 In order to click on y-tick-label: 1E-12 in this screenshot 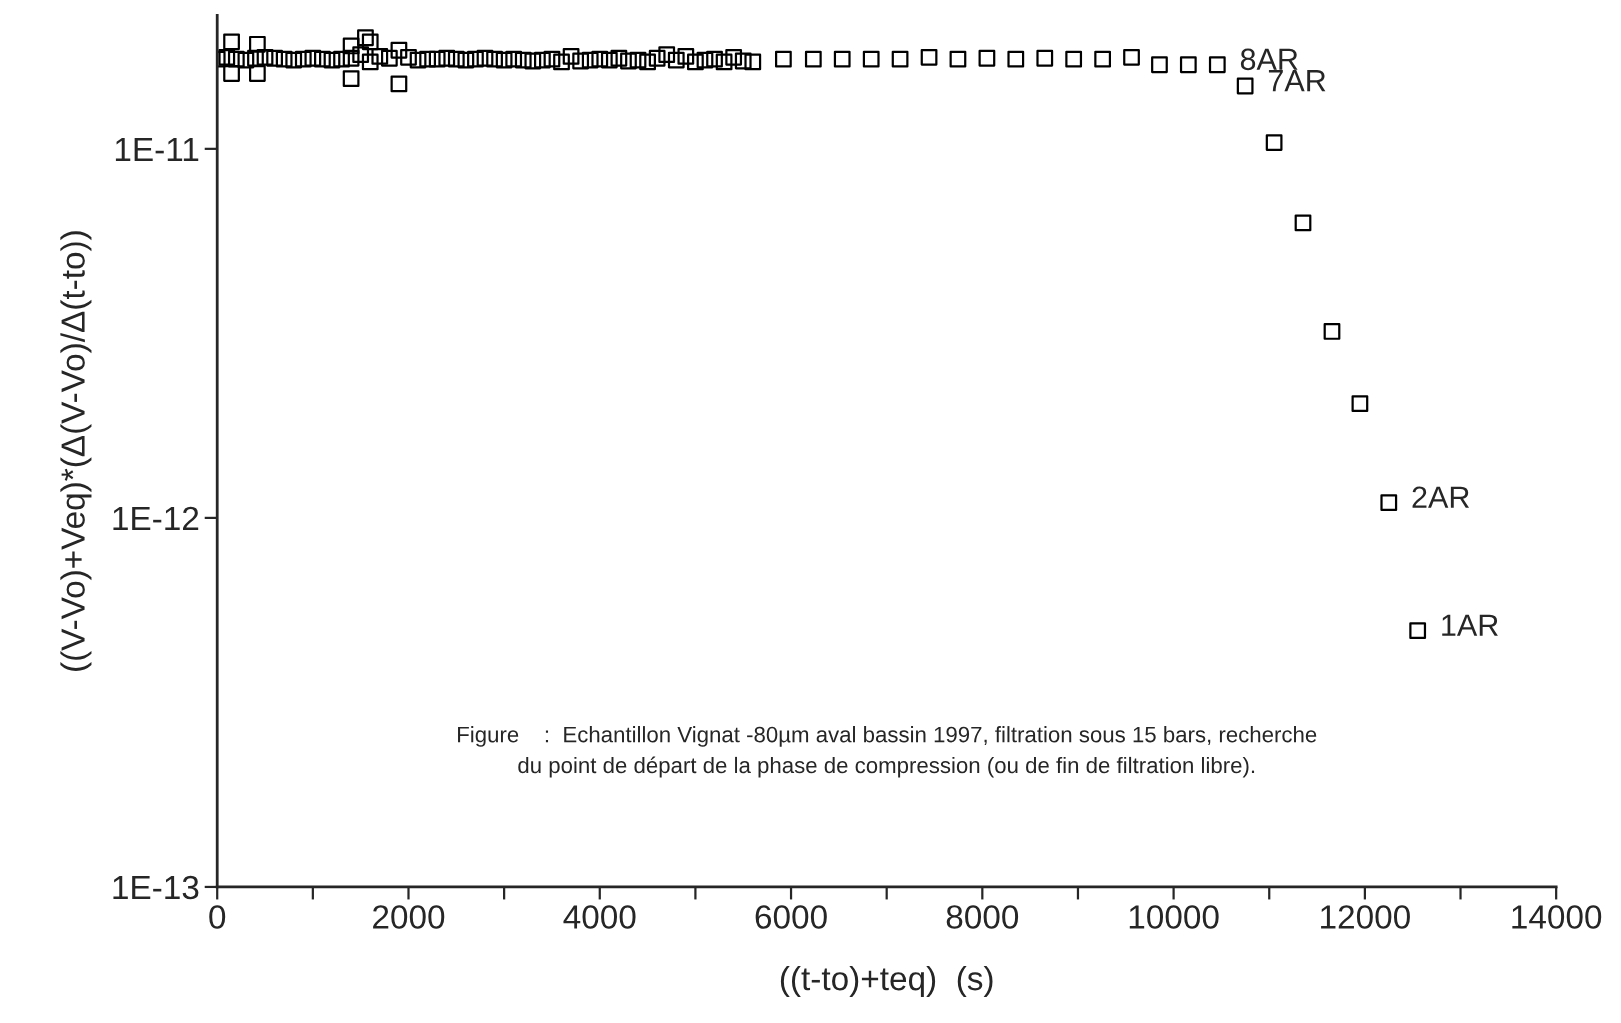, I will do `click(156, 518)`.